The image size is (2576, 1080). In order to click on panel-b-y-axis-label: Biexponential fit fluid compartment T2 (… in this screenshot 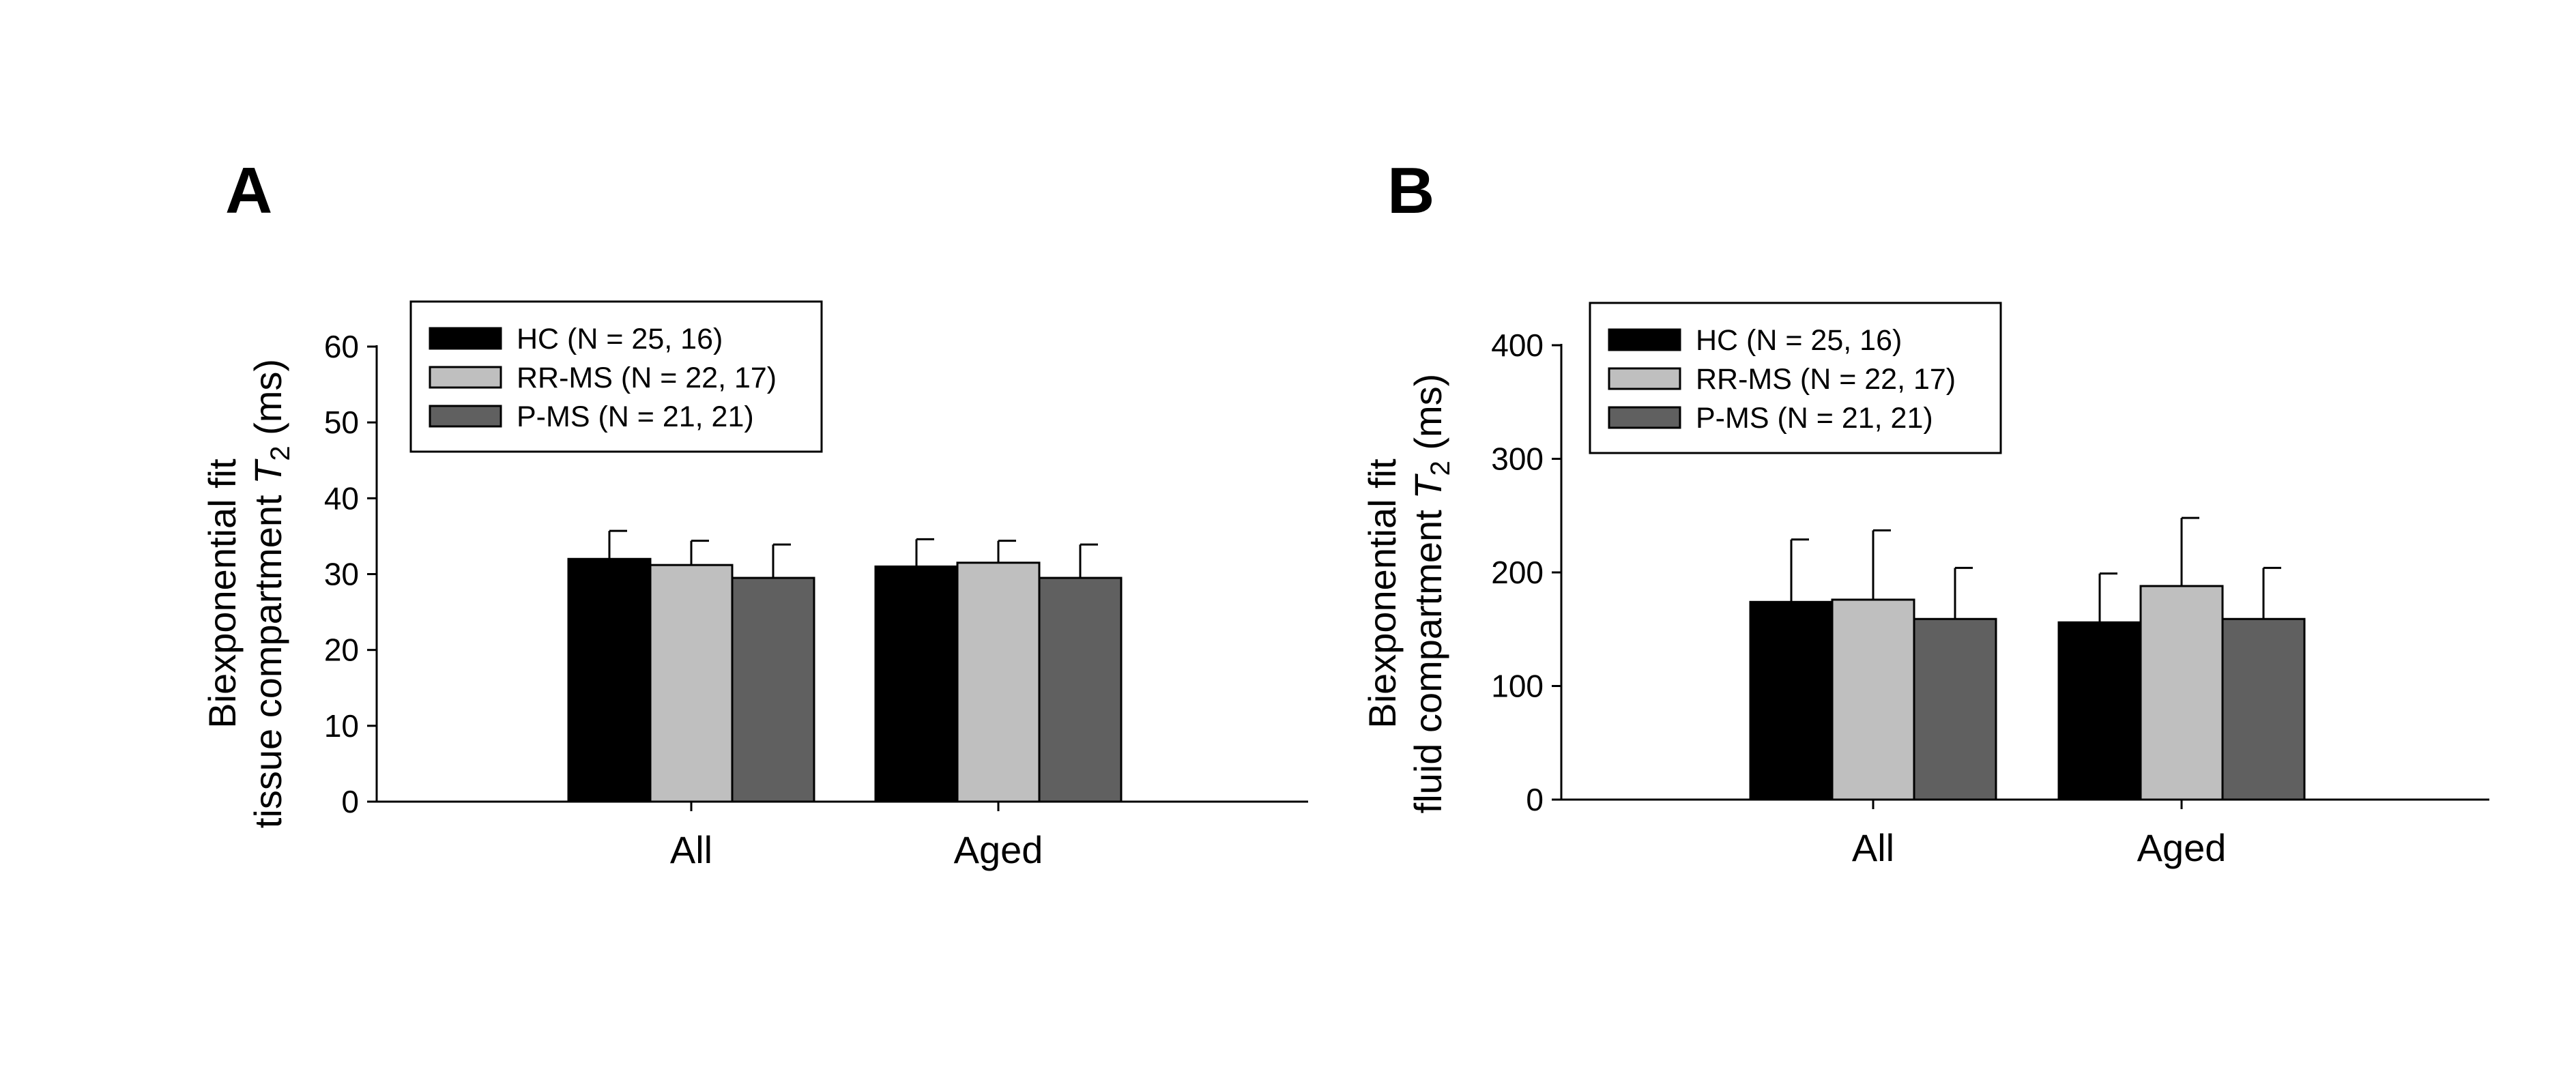, I will do `click(1408, 594)`.